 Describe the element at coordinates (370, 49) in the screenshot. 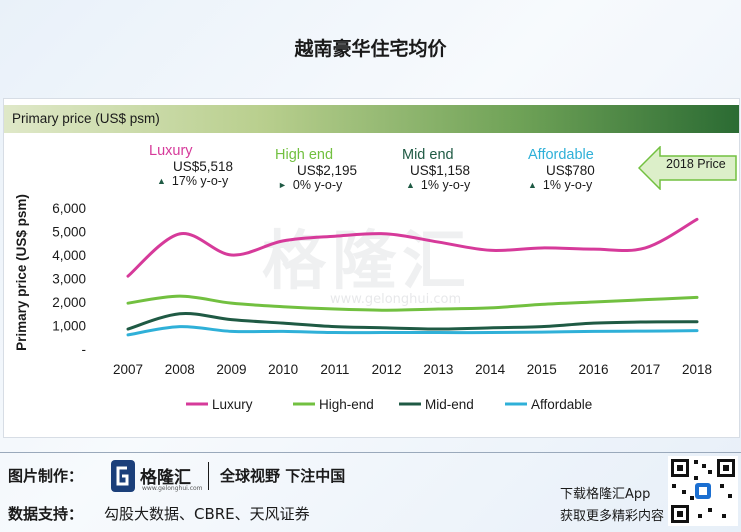

I see `page-title: 越南豪华住宅均价` at that location.